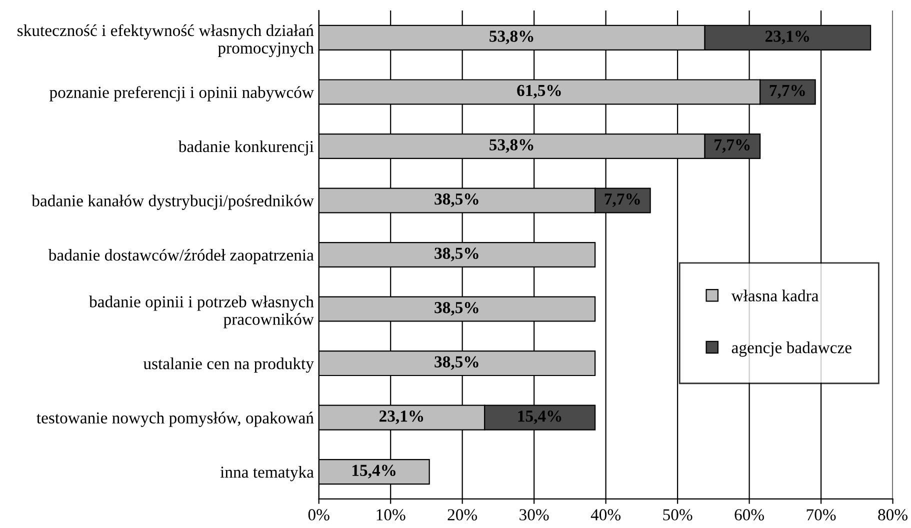 The image size is (911, 528). I want to click on x-tick-label: 30%, so click(534, 514).